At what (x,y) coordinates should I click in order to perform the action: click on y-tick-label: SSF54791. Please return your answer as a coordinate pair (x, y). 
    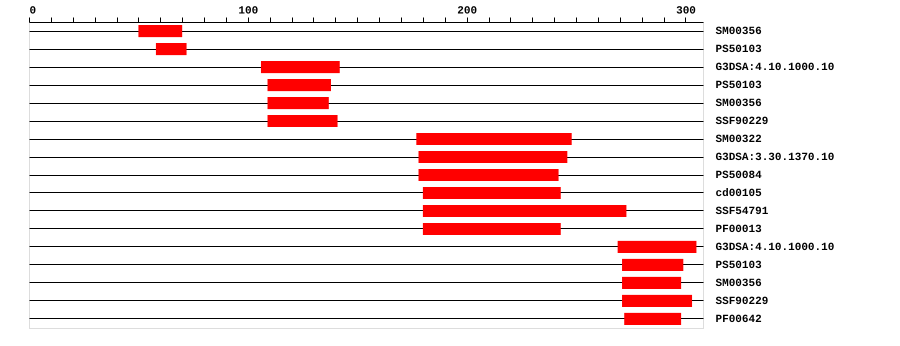
    Looking at the image, I should click on (742, 212).